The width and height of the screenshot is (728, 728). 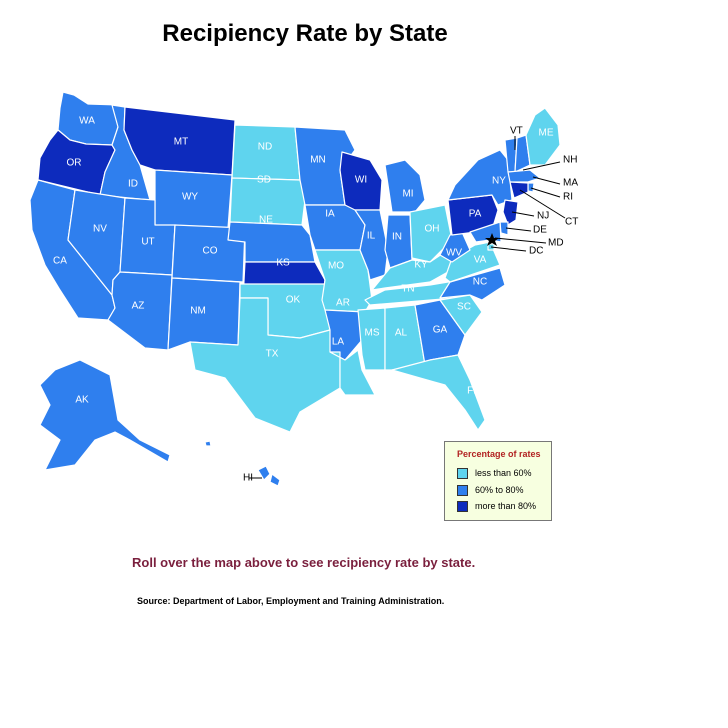 I want to click on state-label-ct: CT, so click(x=571, y=222).